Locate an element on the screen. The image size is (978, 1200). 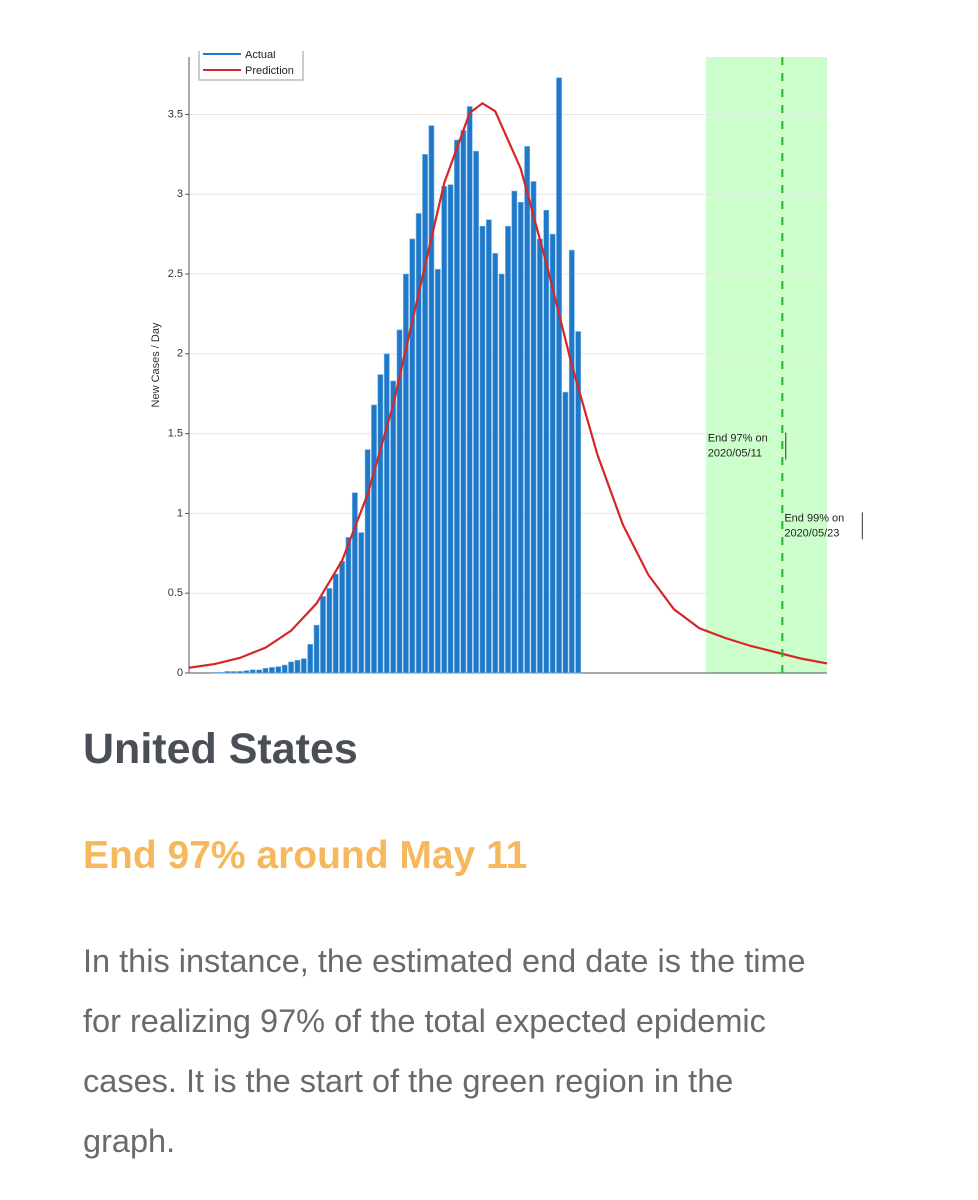
annotation: 2020/05/23 is located at coordinates (811, 533).